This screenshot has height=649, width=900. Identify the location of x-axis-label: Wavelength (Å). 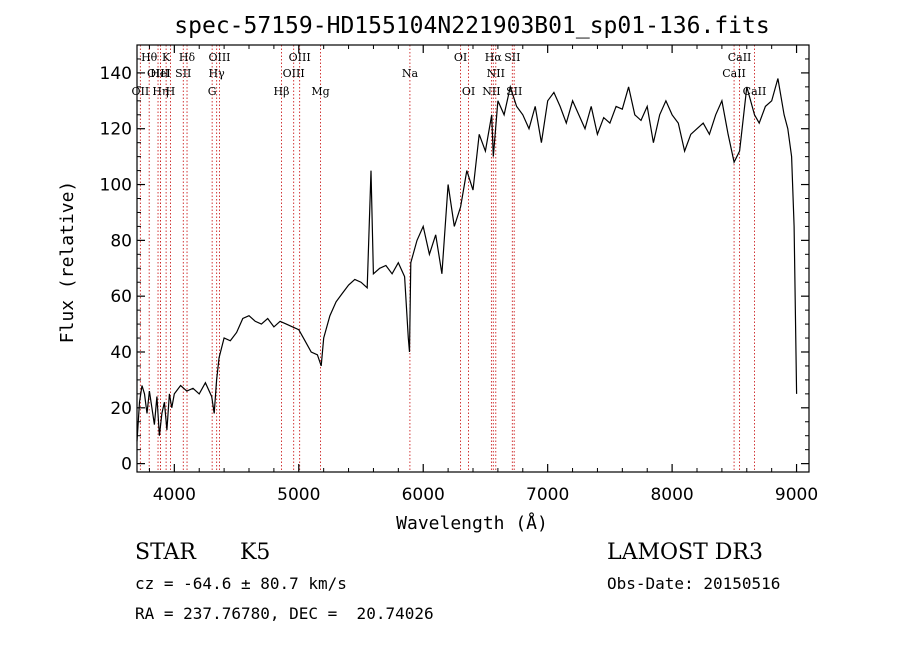
(472, 523).